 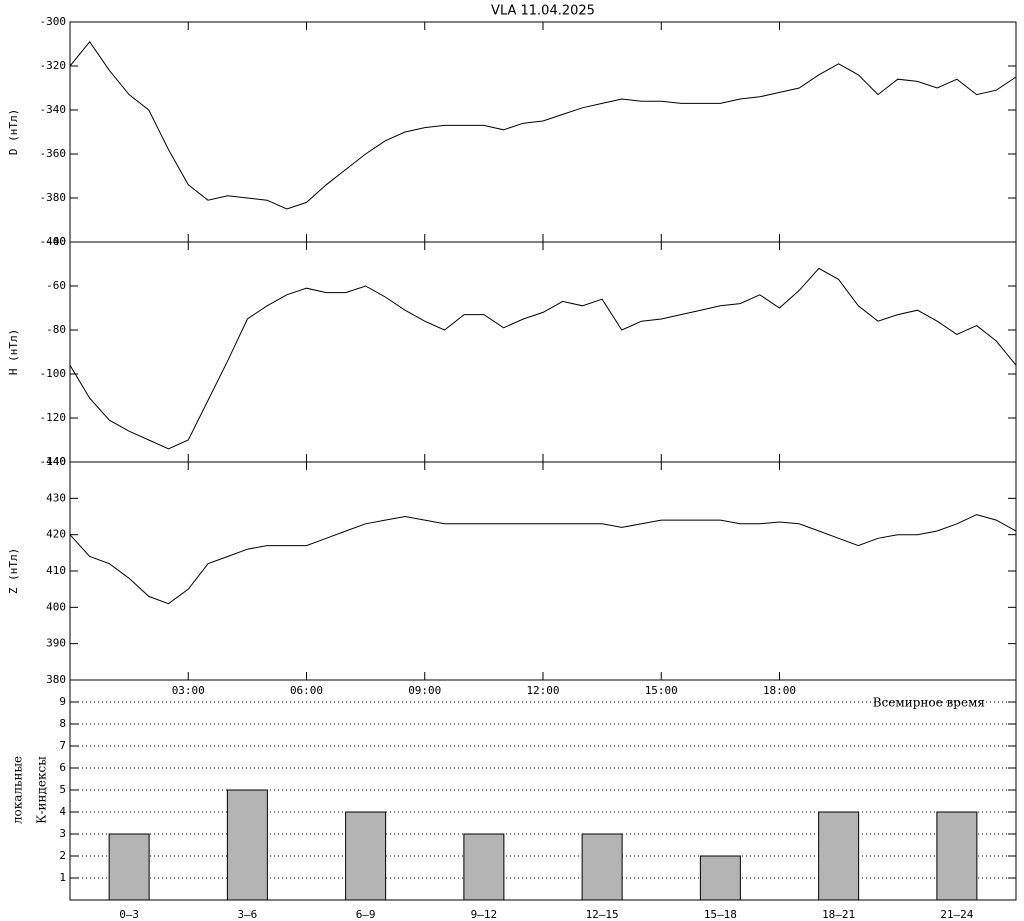 I want to click on x-tick-label: 12–15, so click(x=602, y=914).